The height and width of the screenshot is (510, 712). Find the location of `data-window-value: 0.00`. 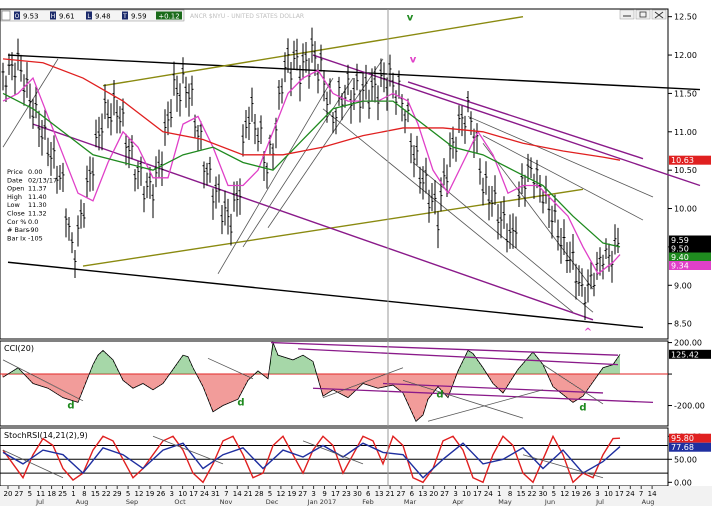

data-window-value: 0.00 is located at coordinates (35, 172).